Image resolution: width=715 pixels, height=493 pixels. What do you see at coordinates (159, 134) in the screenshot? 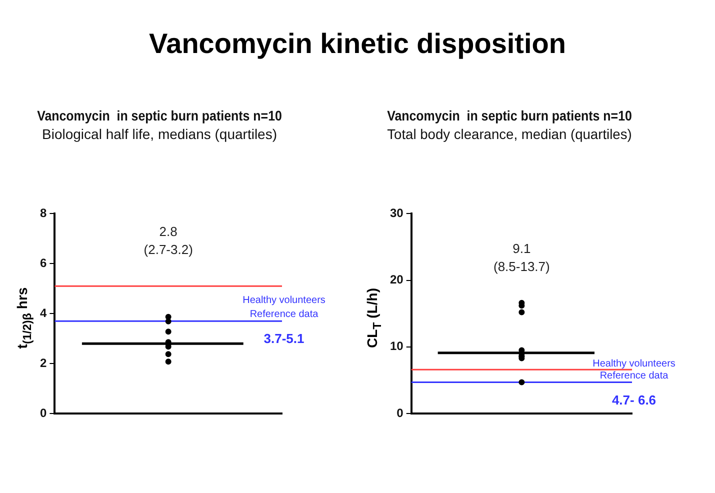
I see `chart-subtitle: Biological half life, medians (quartiles)` at bounding box center [159, 134].